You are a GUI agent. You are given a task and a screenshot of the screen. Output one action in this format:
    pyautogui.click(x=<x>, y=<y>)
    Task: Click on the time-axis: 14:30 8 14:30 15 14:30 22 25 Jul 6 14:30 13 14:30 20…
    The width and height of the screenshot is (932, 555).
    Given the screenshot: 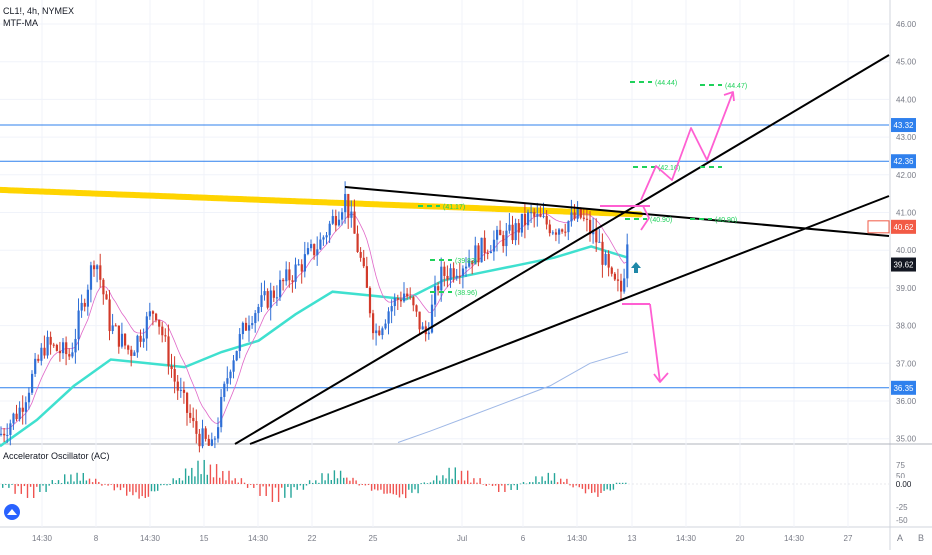 What is the action you would take?
    pyautogui.click(x=442, y=538)
    